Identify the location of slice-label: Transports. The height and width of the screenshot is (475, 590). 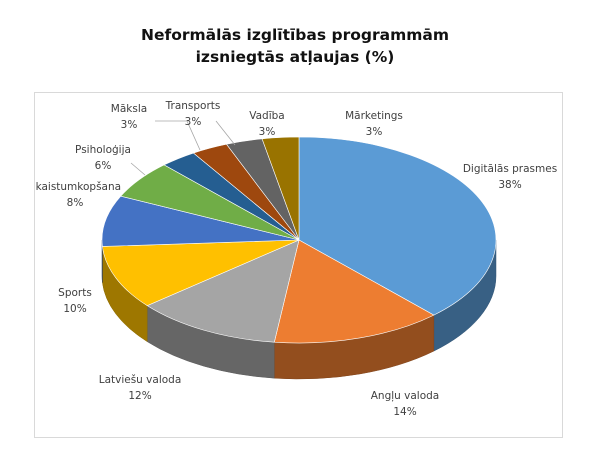
(193, 106).